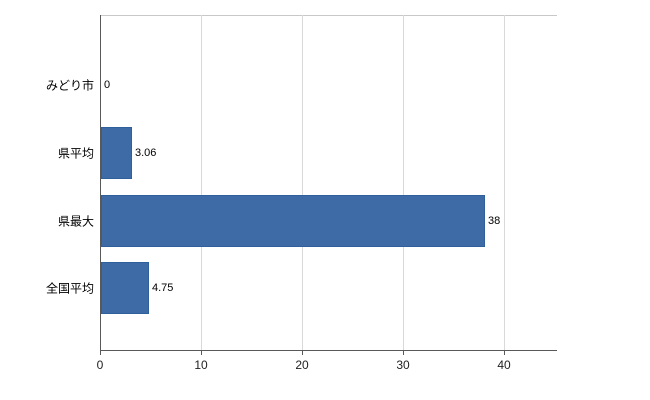  What do you see at coordinates (504, 365) in the screenshot?
I see `x-tick-label: 40` at bounding box center [504, 365].